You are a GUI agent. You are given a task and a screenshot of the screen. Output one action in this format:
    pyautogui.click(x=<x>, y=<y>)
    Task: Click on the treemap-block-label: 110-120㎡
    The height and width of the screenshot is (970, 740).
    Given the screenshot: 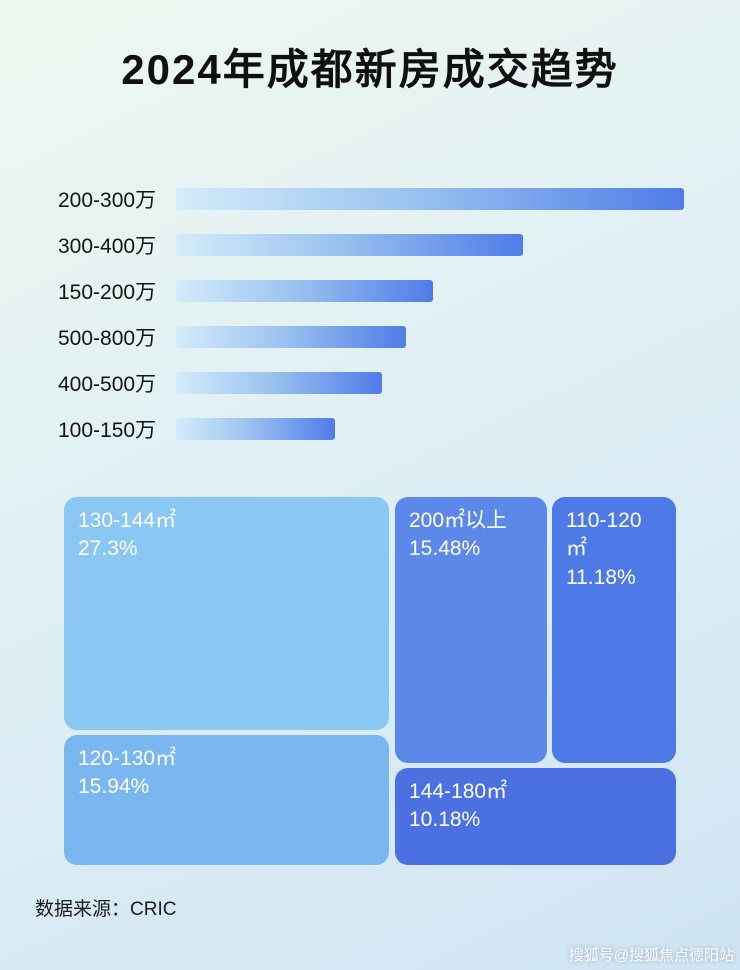 What is the action you would take?
    pyautogui.click(x=604, y=535)
    